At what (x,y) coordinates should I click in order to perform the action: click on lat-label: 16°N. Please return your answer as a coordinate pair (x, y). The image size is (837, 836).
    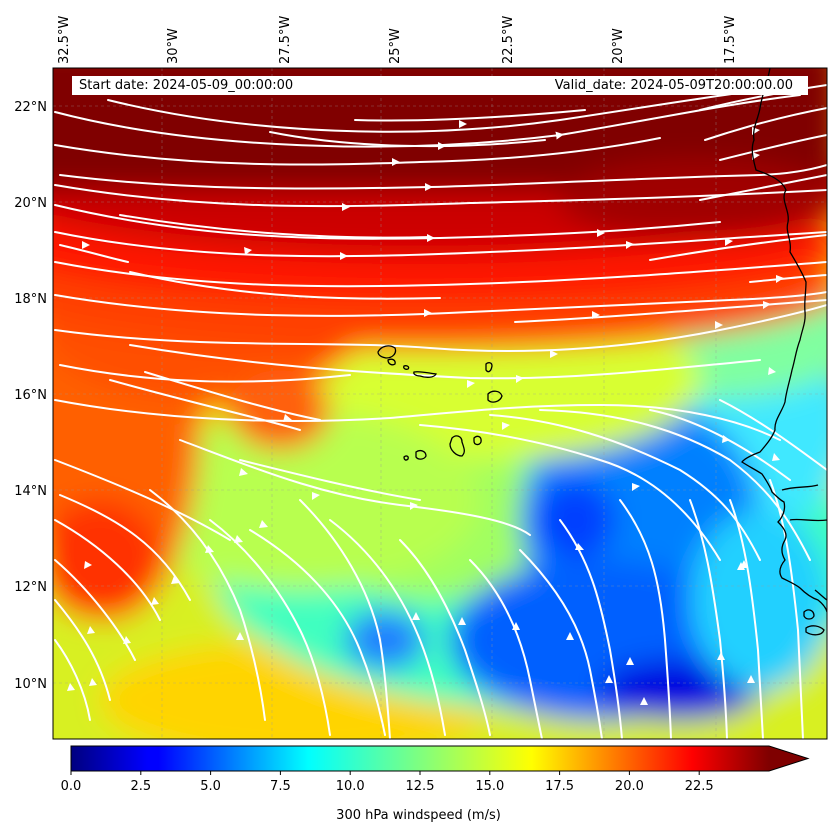
    Looking at the image, I should click on (30, 395).